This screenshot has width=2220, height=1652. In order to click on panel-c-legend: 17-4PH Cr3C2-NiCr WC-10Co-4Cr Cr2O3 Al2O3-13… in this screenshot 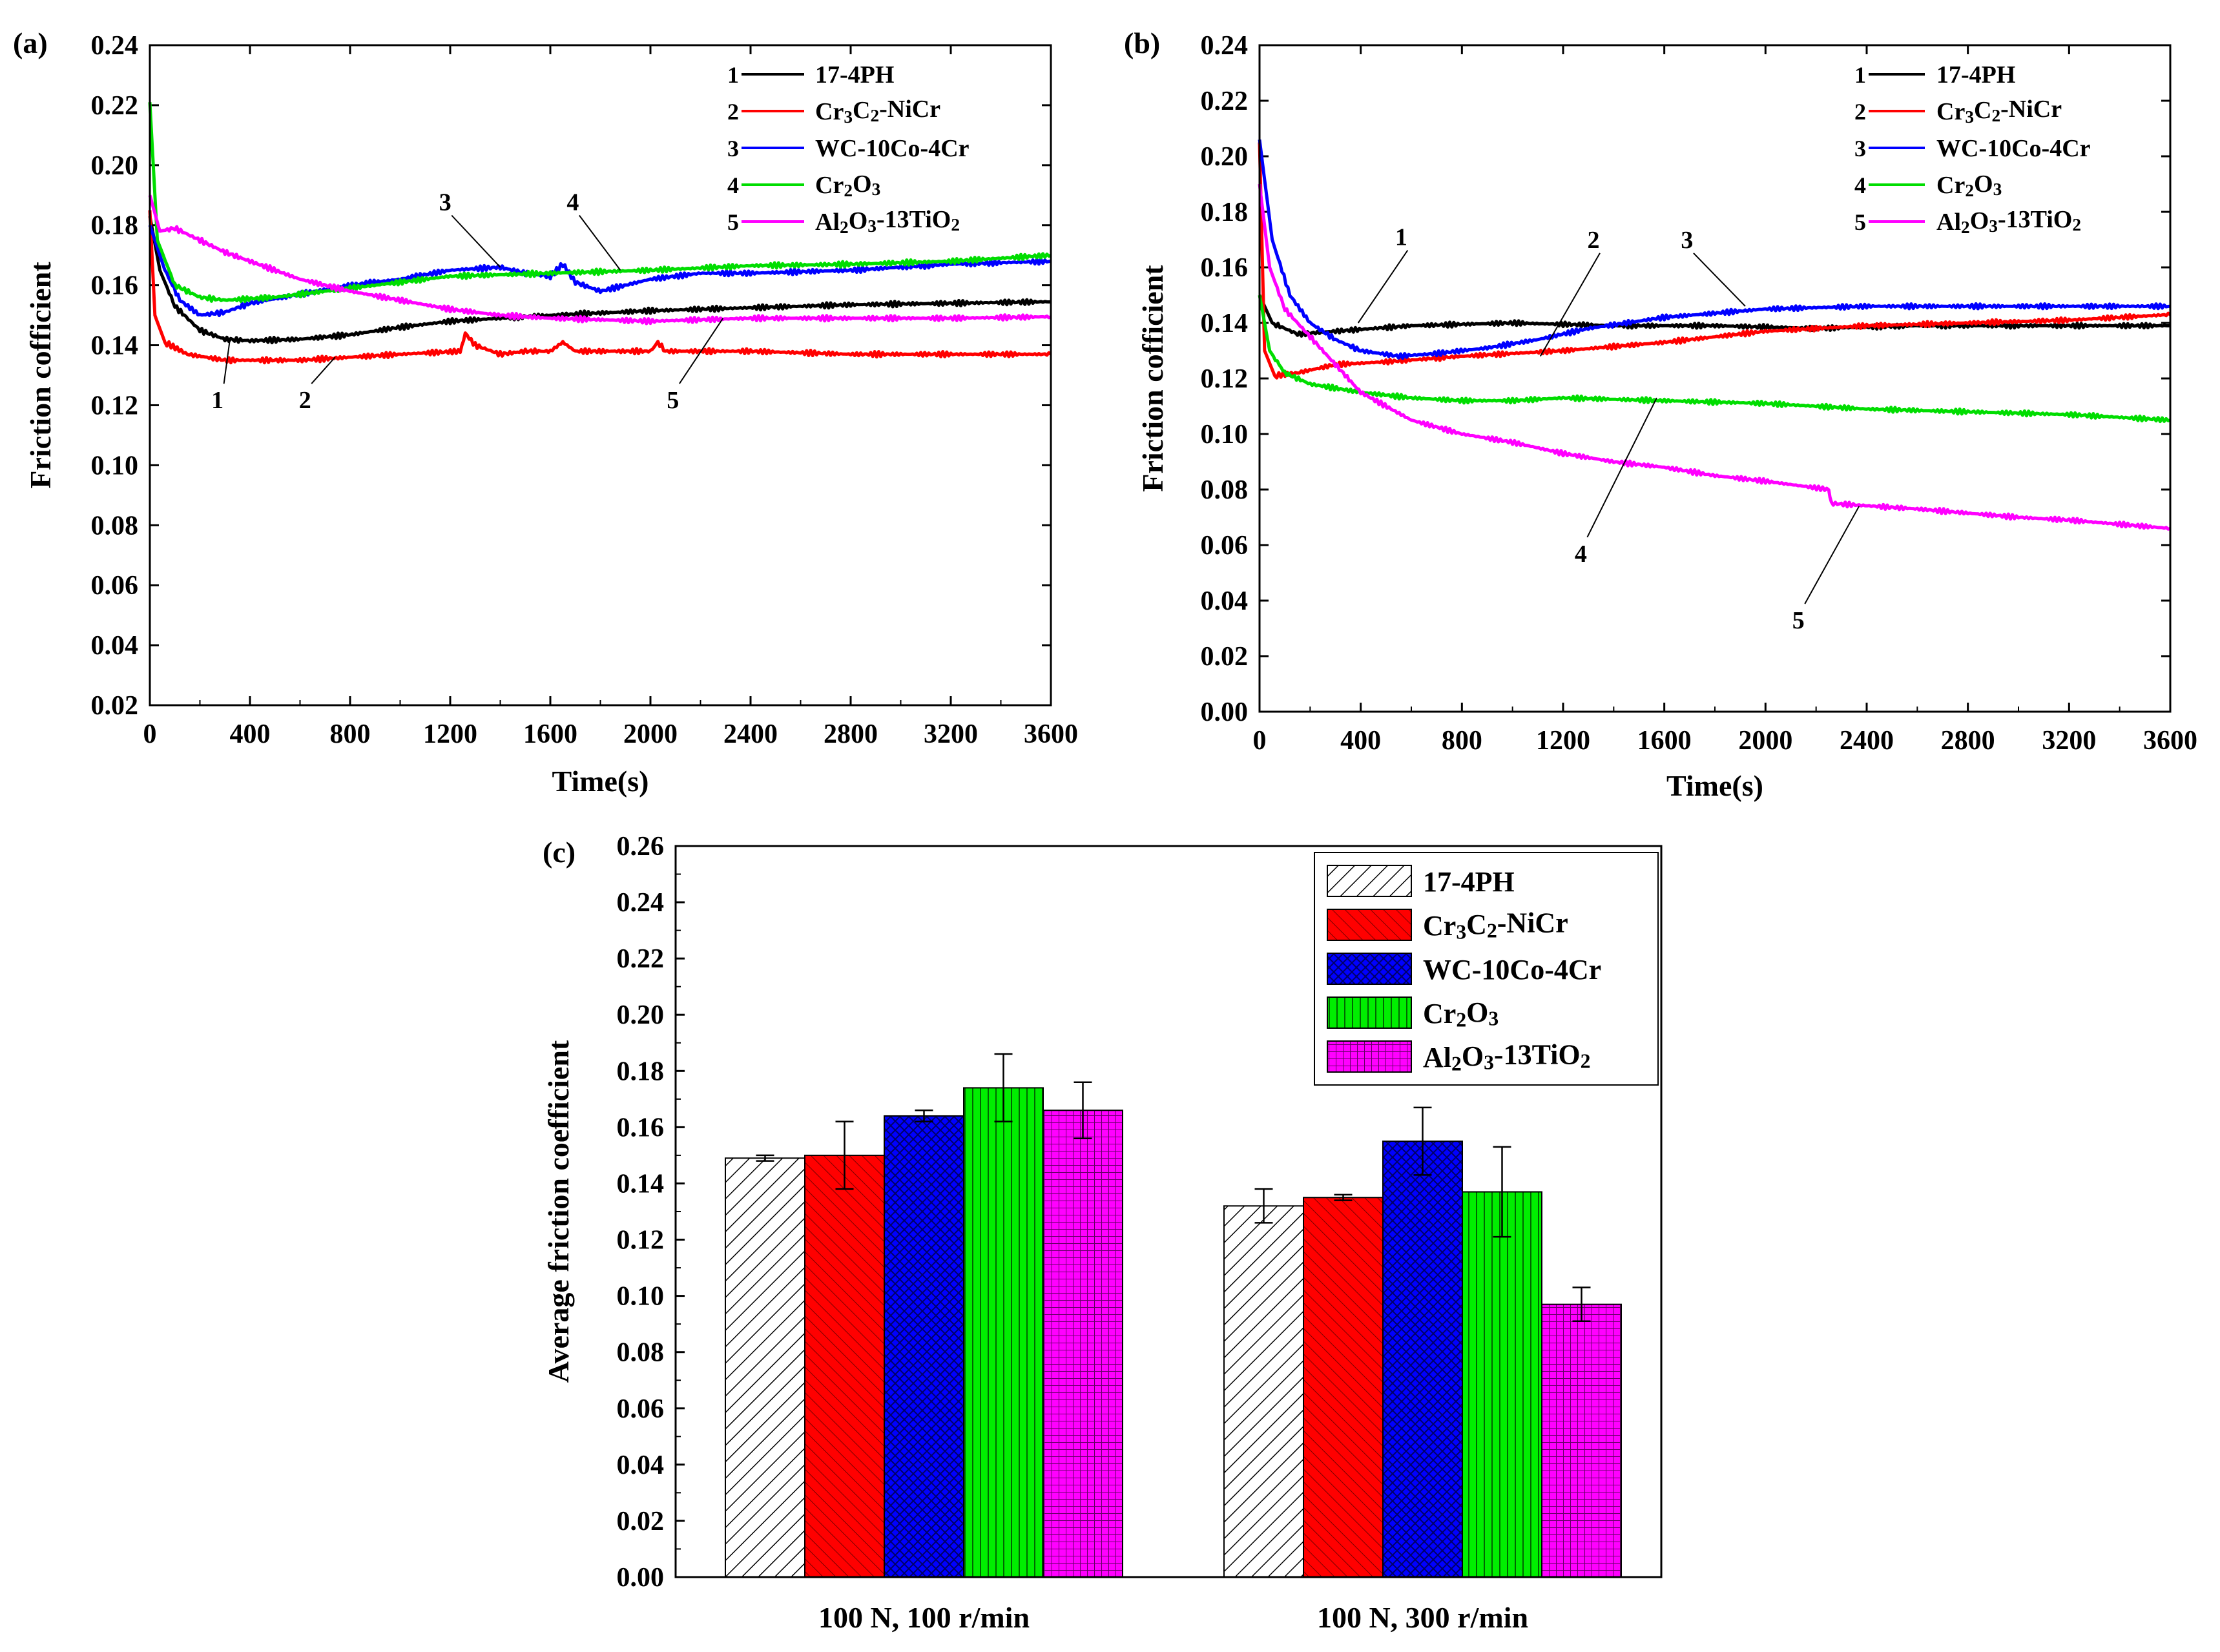, I will do `click(1487, 969)`.